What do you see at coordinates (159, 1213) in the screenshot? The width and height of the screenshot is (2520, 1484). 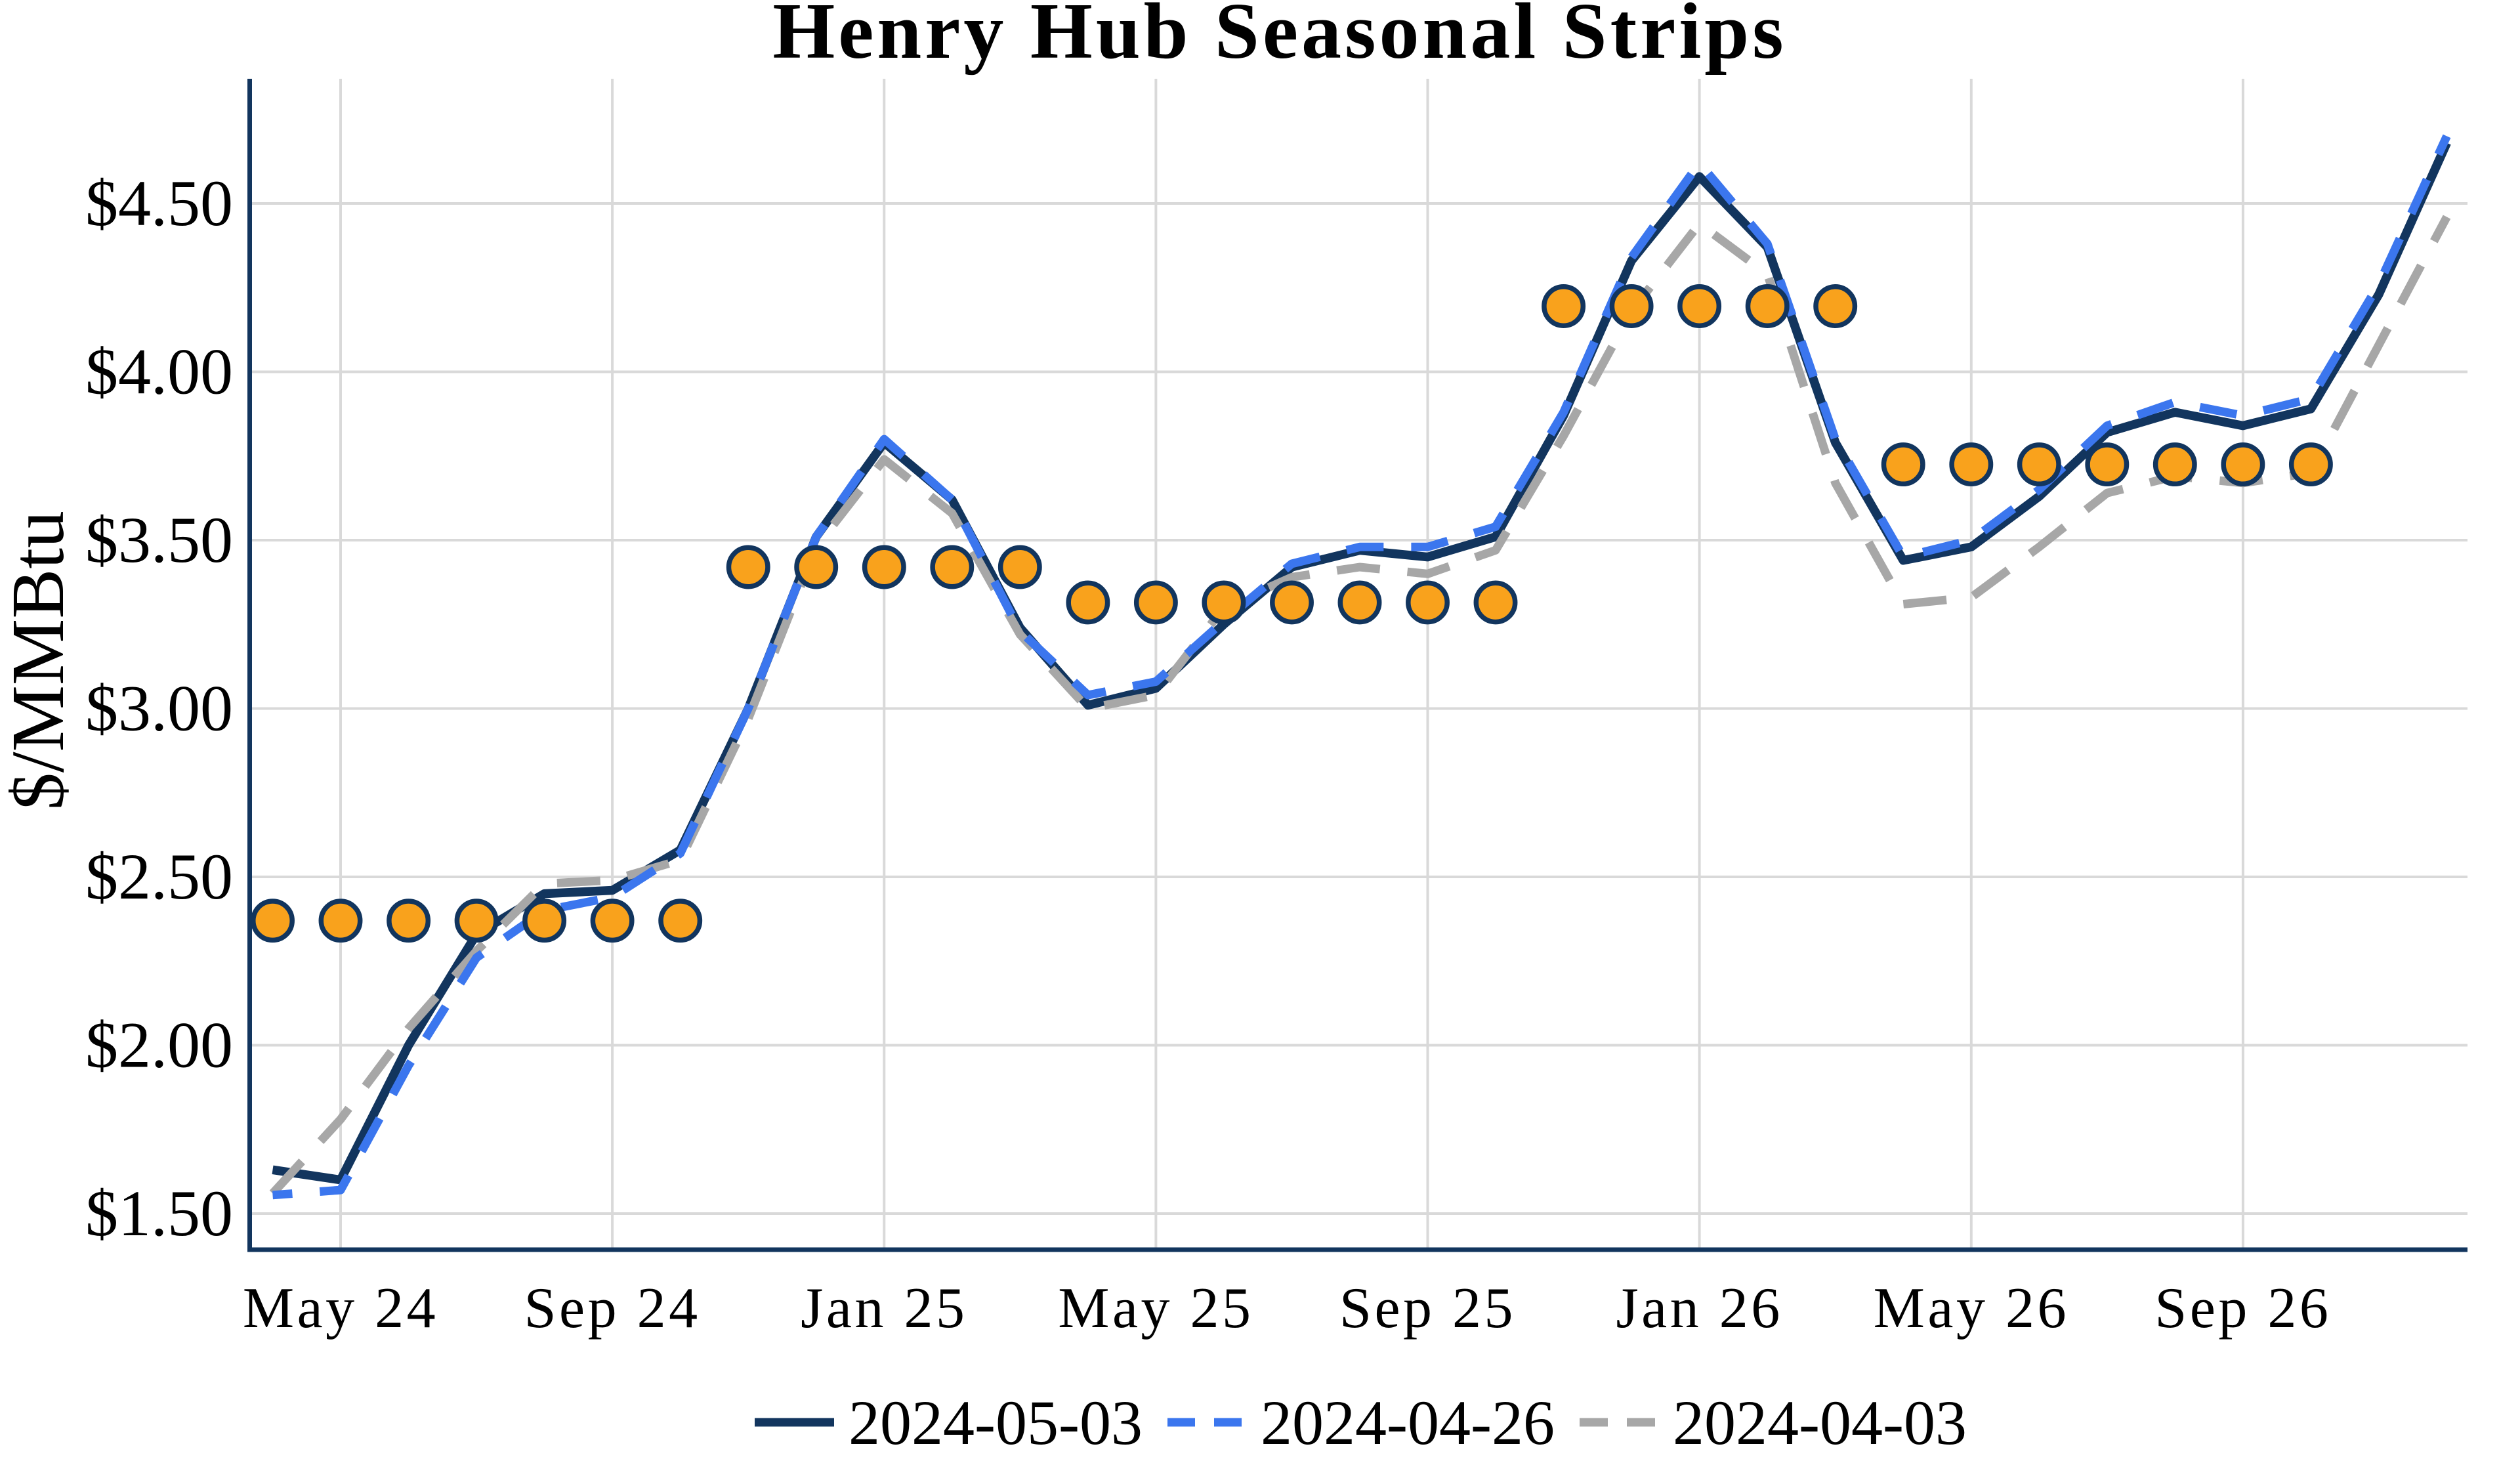 I see `svg-text: $1.50` at bounding box center [159, 1213].